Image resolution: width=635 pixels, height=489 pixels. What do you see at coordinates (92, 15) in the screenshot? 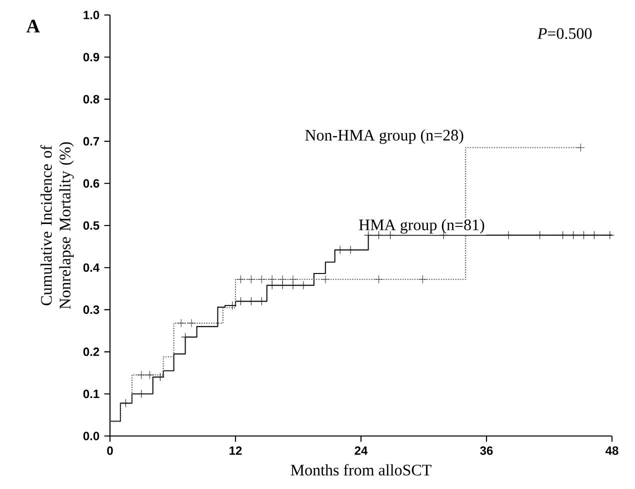
I see `y-tick-label: 1.0` at bounding box center [92, 15].